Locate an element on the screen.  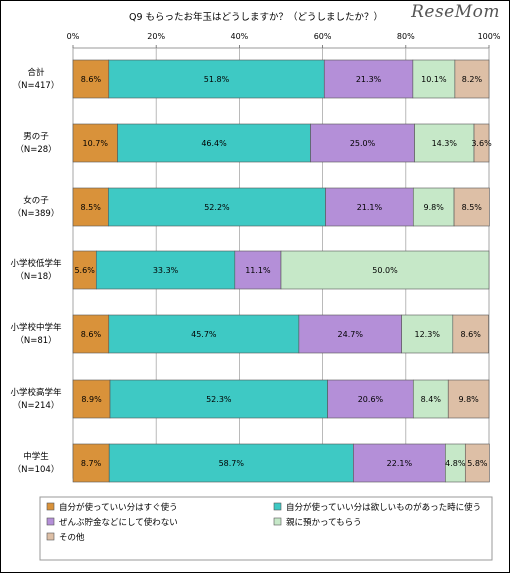
data-label: 12.3% is located at coordinates (428, 334).